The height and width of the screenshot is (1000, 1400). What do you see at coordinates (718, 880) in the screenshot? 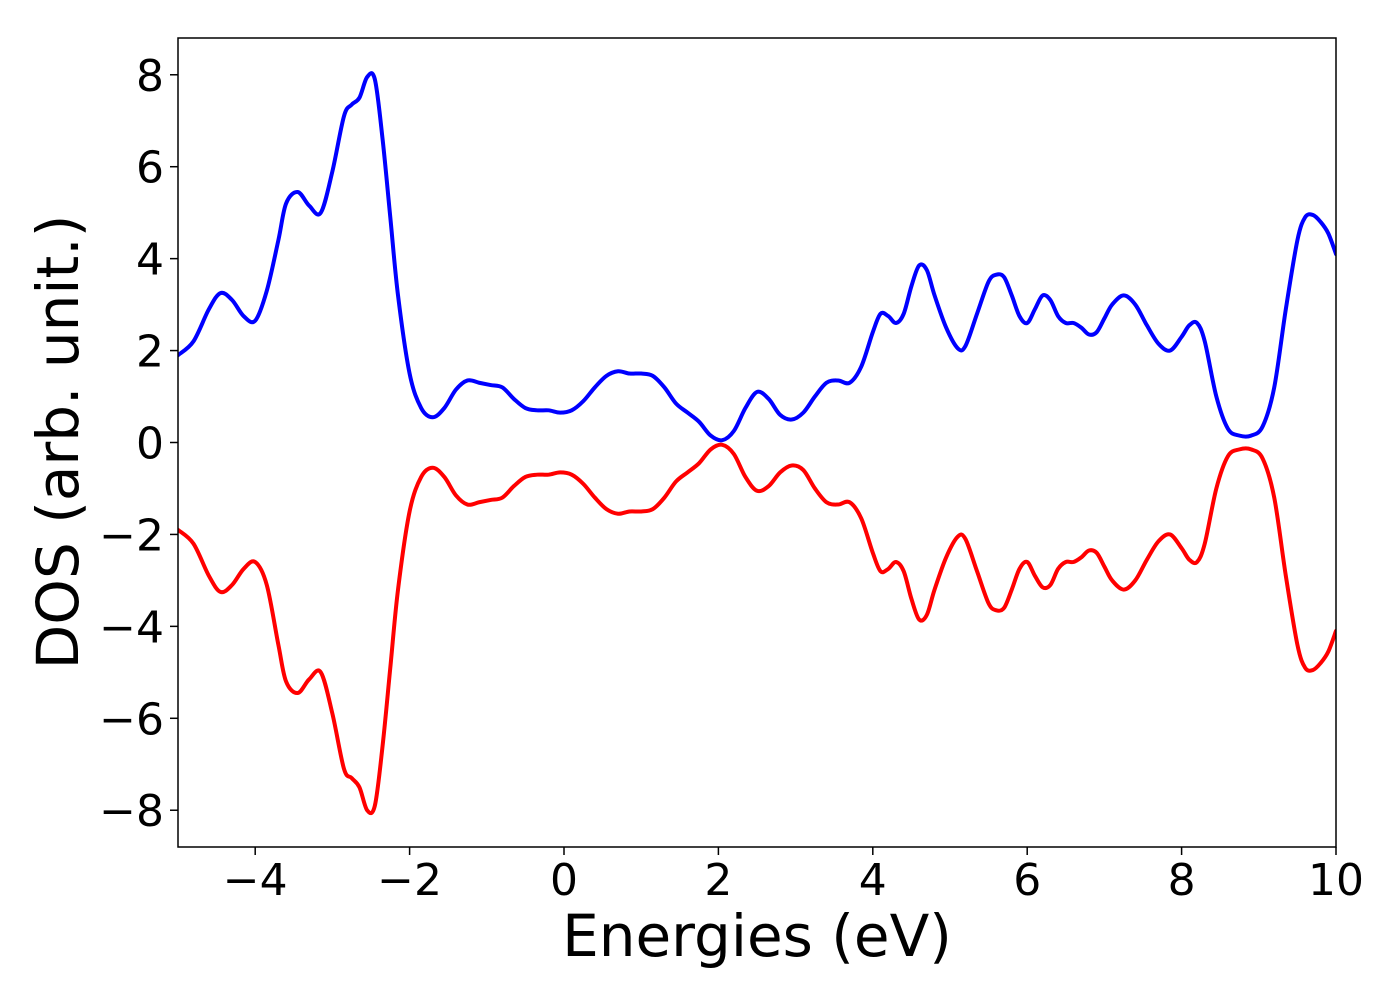
I see `x-tick-label: 2` at bounding box center [718, 880].